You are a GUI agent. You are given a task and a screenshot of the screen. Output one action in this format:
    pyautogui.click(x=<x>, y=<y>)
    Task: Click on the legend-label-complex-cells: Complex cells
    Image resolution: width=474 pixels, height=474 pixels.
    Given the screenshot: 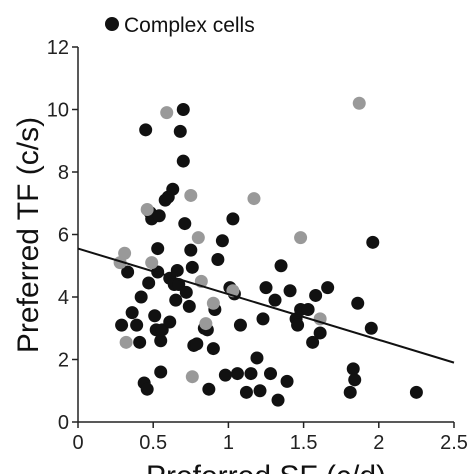 What is the action you would take?
    pyautogui.click(x=189, y=25)
    